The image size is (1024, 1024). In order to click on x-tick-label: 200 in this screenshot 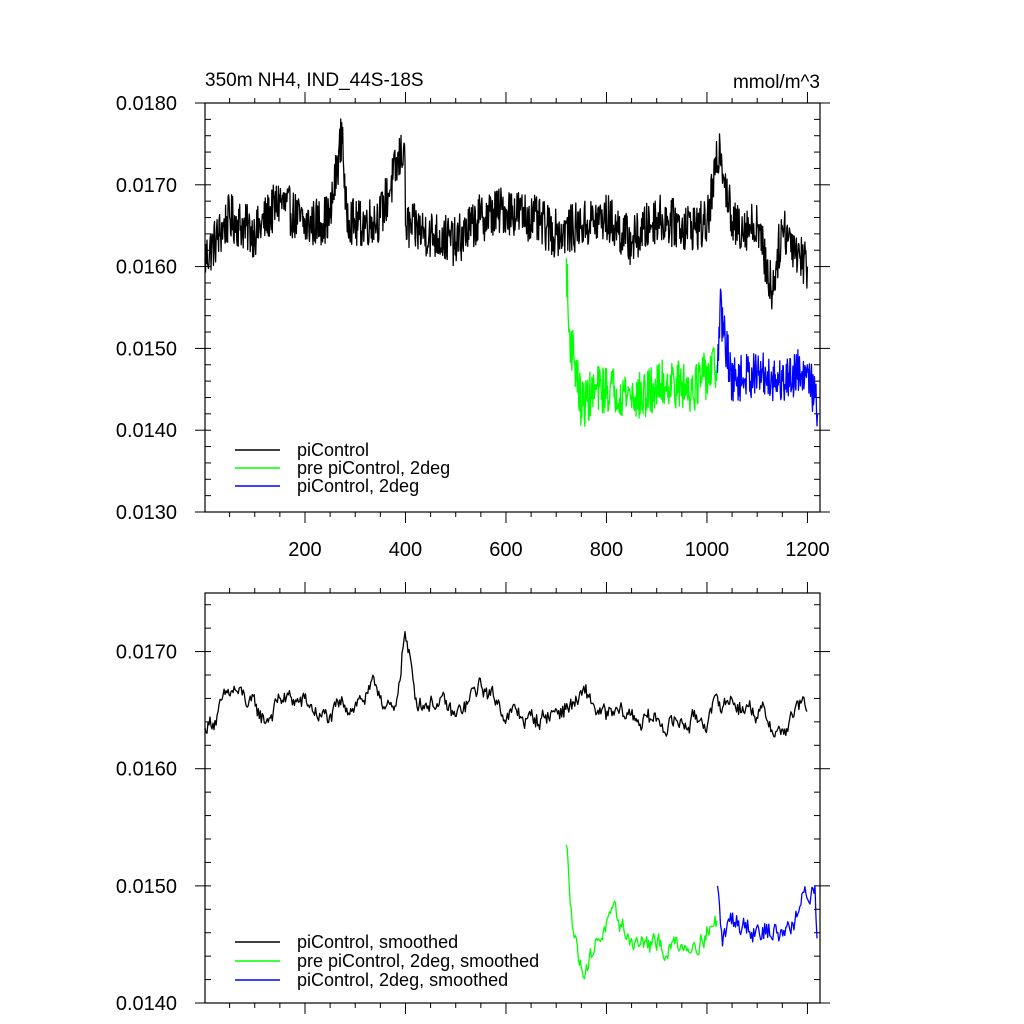, I will do `click(304, 550)`.